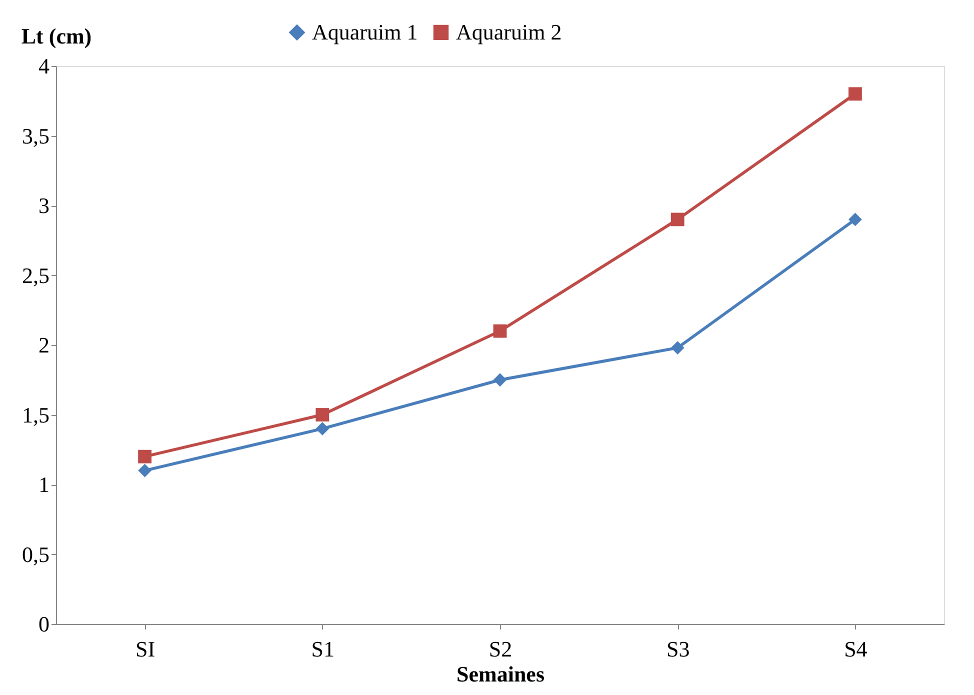  I want to click on y-tick-label: 1, so click(44, 484).